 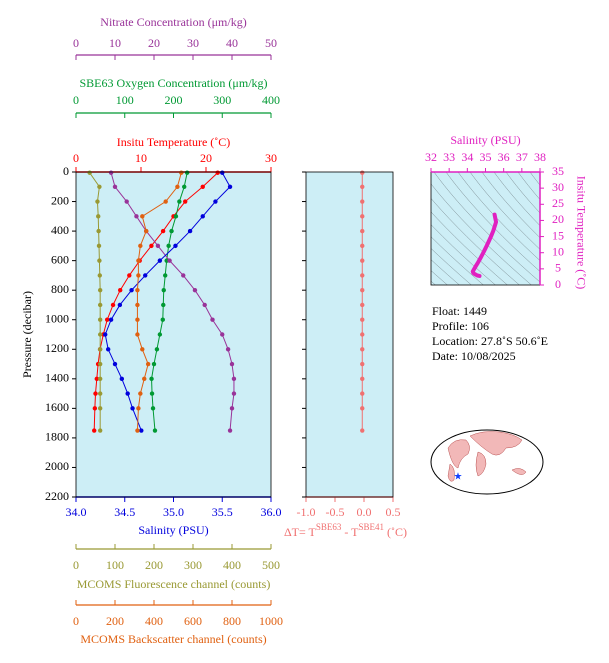 I want to click on x-tick-label: 10, so click(x=115, y=43).